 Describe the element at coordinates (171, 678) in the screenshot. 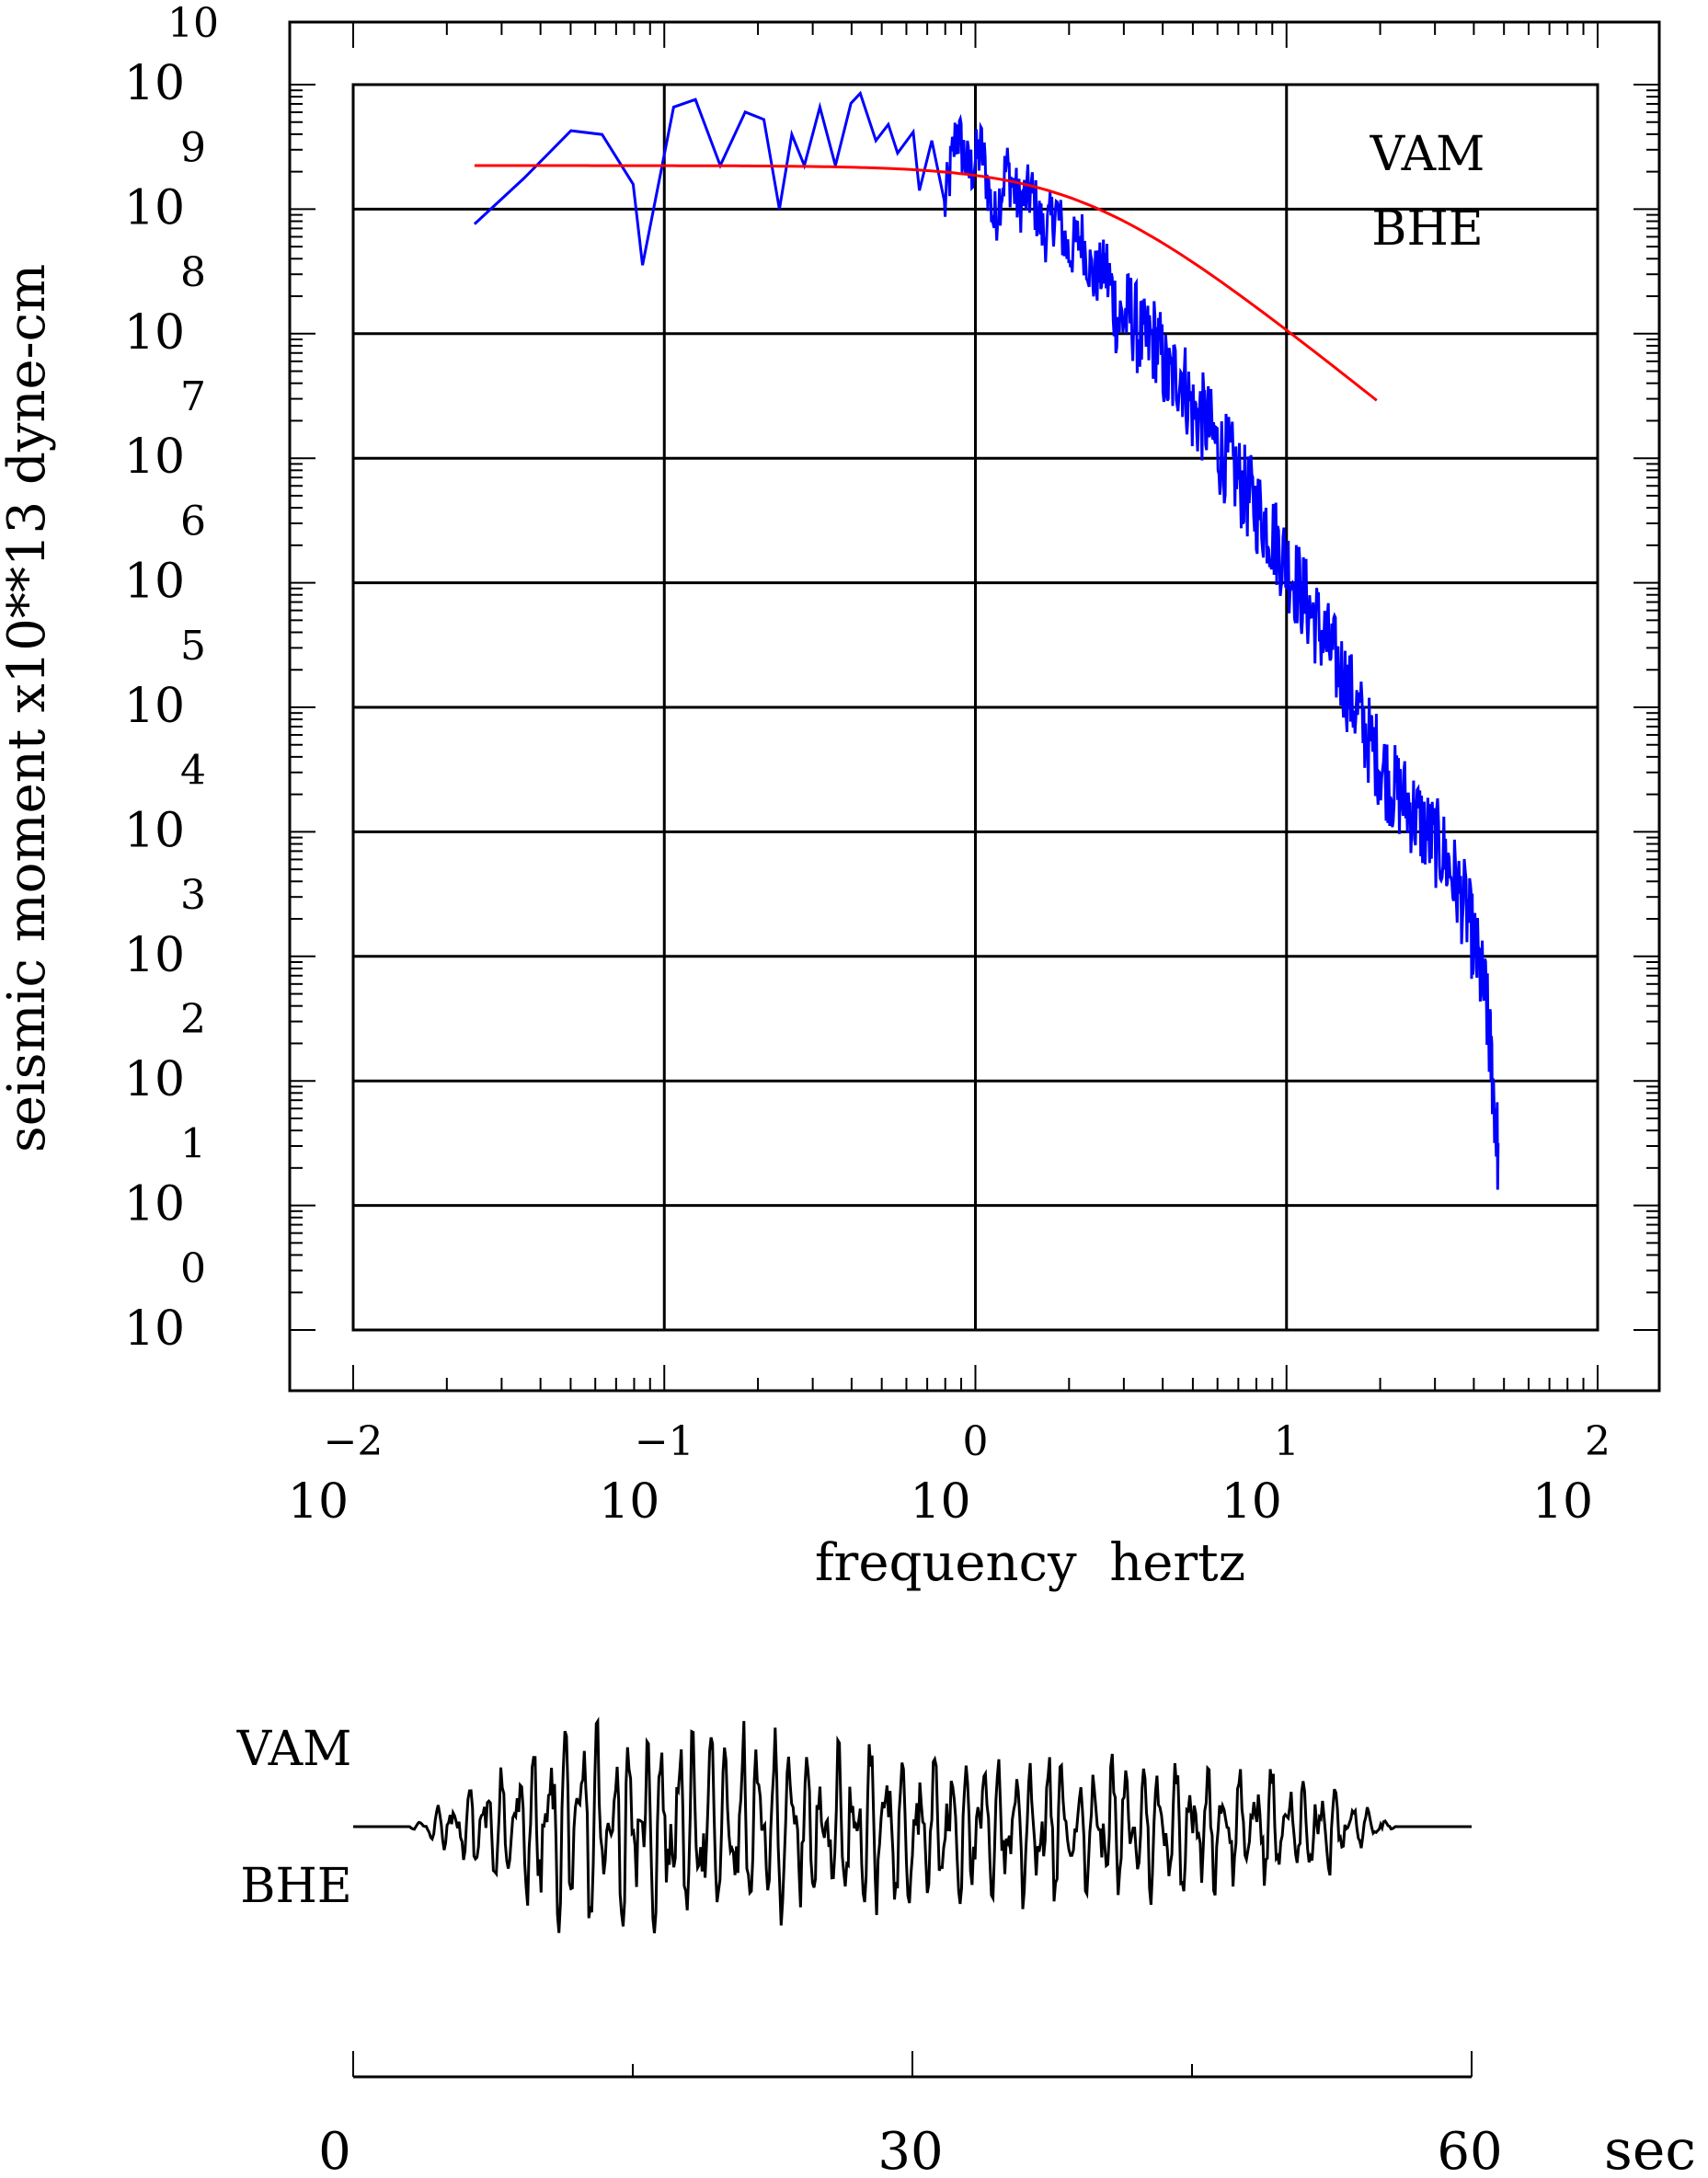

I see `y-tick-labels: 10 0 10 1 10 2 10 3 10 4 10 5 10 6 10 7 10 8 10 9 10 10` at that location.